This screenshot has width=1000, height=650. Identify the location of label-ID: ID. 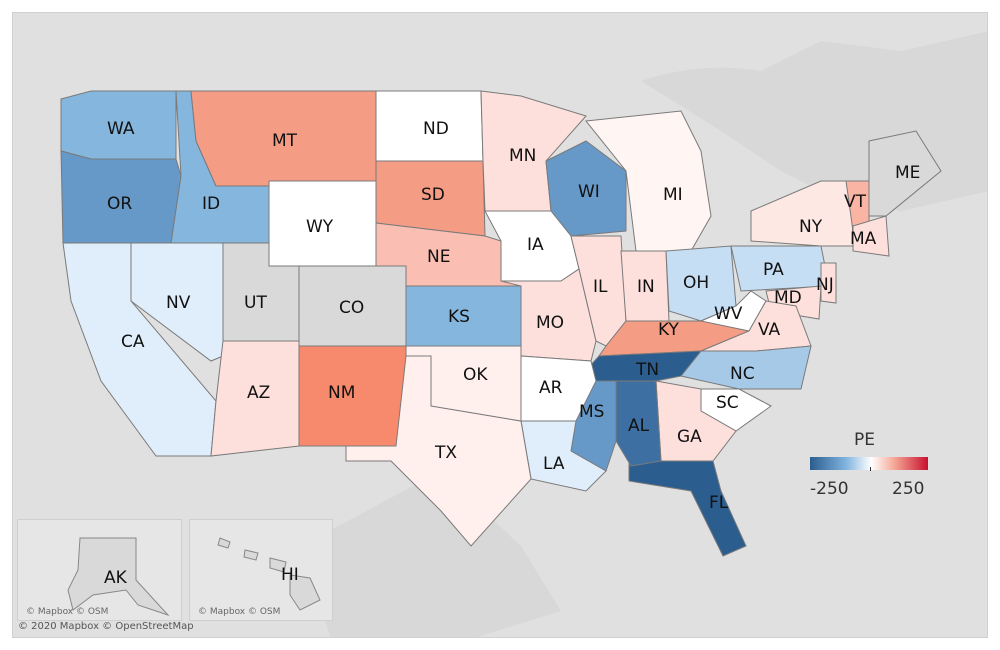
(211, 204).